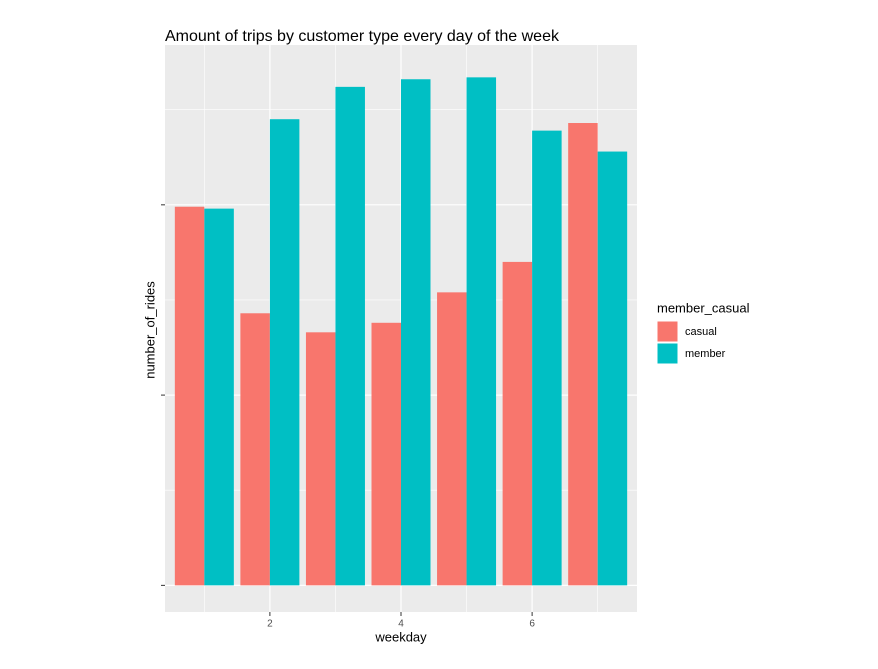 Image resolution: width=878 pixels, height=669 pixels. Describe the element at coordinates (705, 354) in the screenshot. I see `legend-label: member` at that location.